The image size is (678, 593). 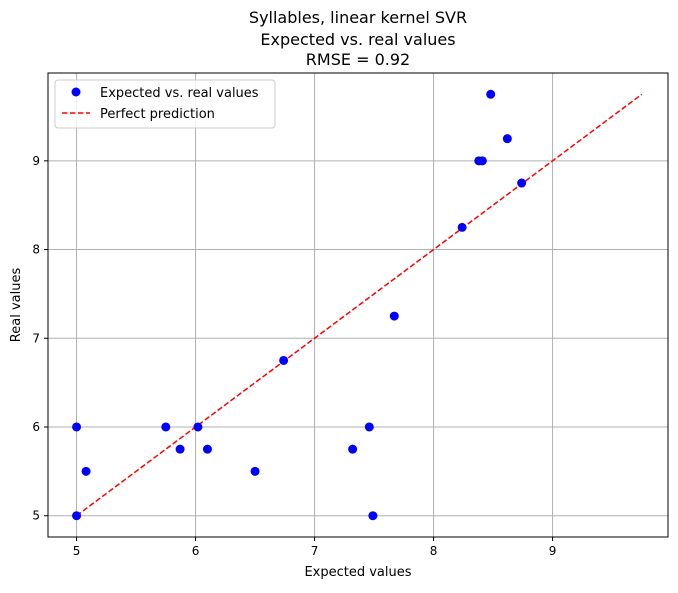 What do you see at coordinates (179, 93) in the screenshot?
I see `legend-label-scatter: Expected vs. real values` at bounding box center [179, 93].